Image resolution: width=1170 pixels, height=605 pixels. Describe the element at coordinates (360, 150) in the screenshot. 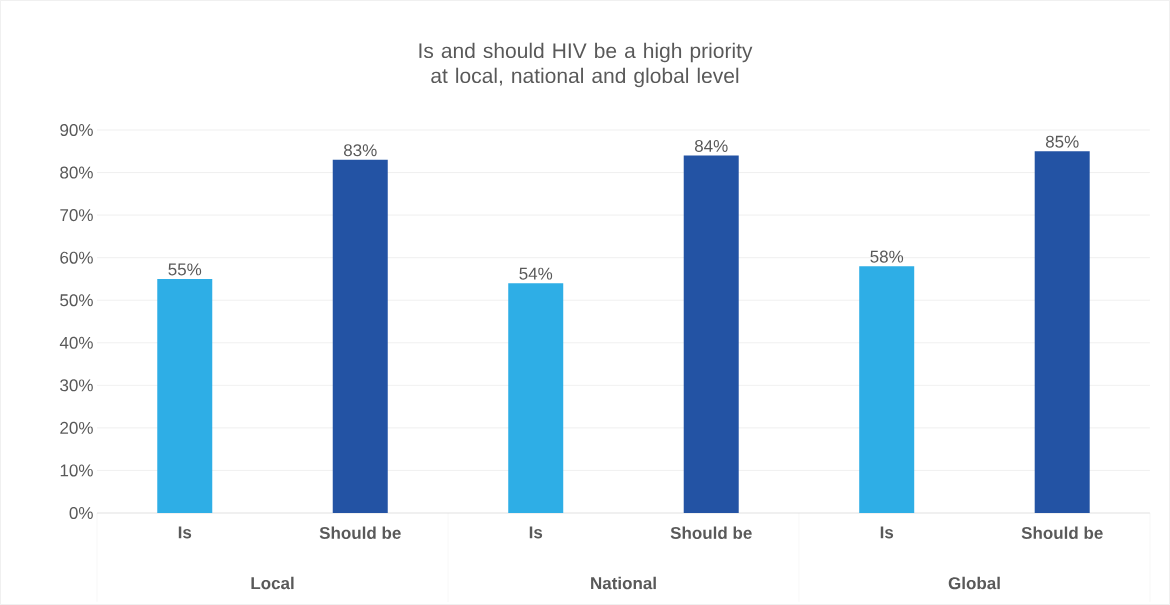

I see `data-label: 83%` at that location.